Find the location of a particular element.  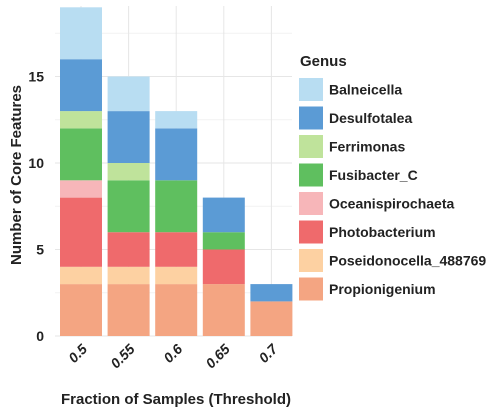

x-tick-label: 0.65 is located at coordinates (217, 356).